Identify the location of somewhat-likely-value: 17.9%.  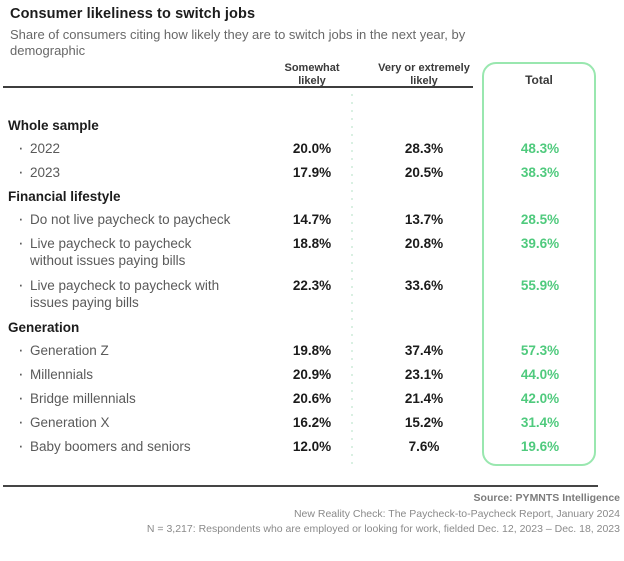
(312, 172).